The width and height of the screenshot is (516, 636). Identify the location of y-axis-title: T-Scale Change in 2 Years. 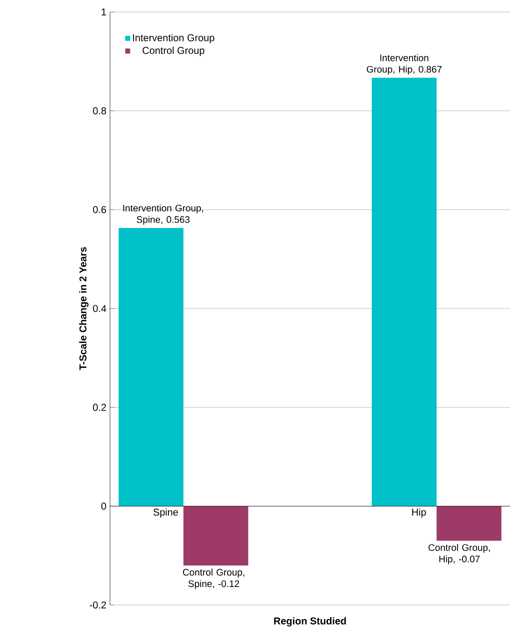
(83, 308).